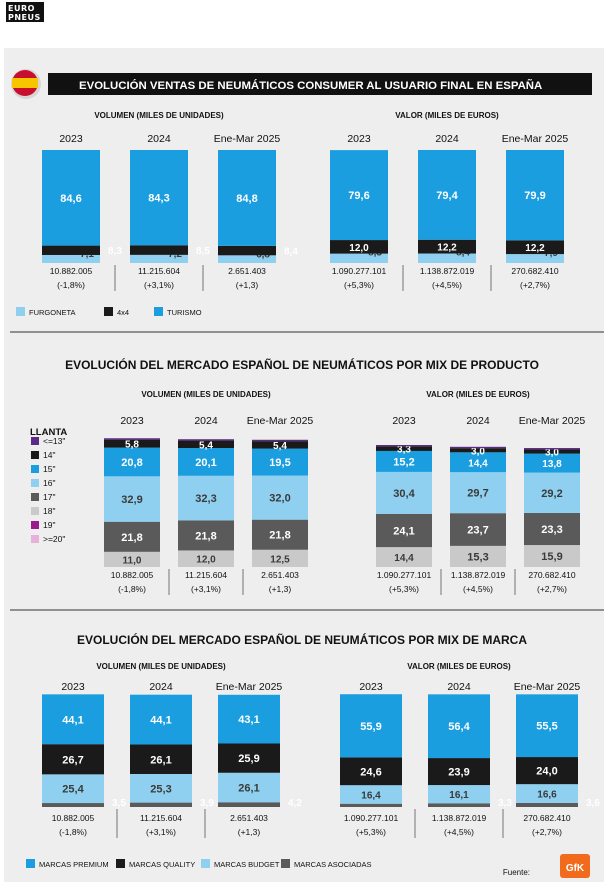 The image size is (613, 890). What do you see at coordinates (162, 864) in the screenshot?
I see `legend-label: MARCAS QUALITY` at bounding box center [162, 864].